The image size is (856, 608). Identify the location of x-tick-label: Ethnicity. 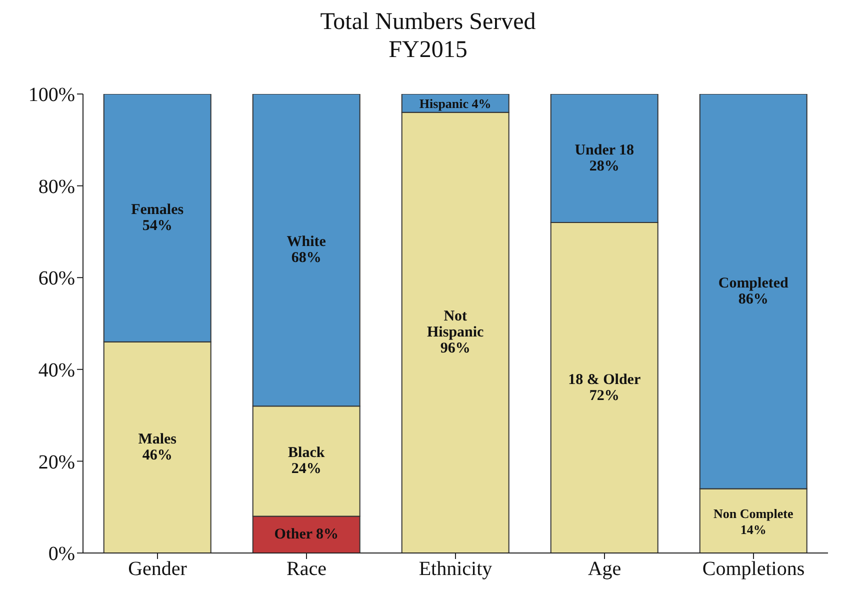
(455, 569).